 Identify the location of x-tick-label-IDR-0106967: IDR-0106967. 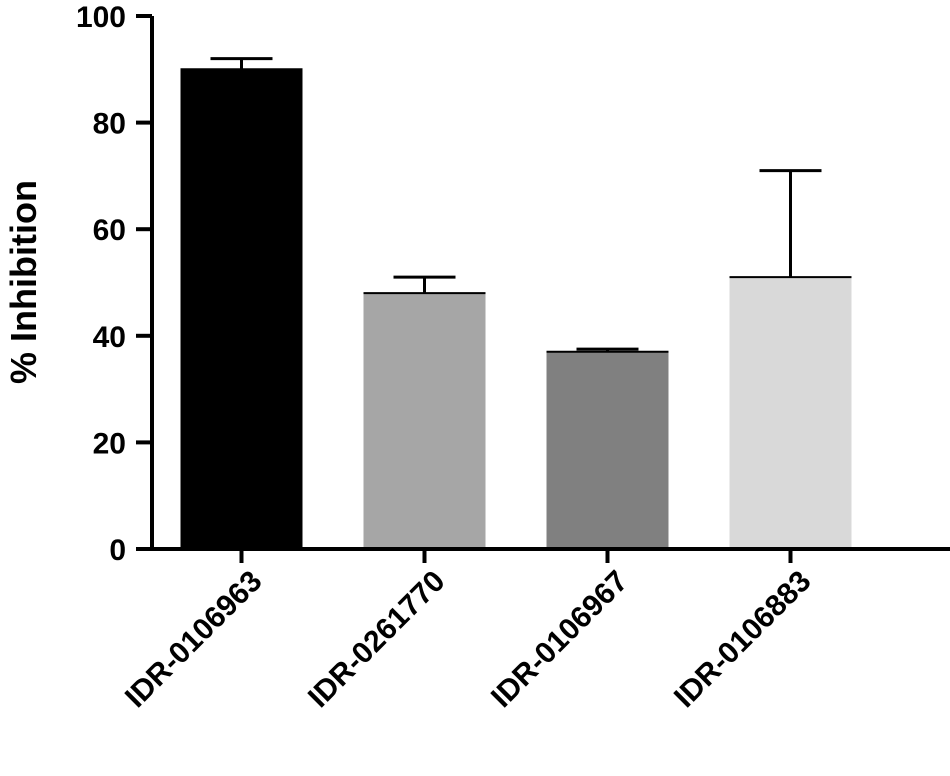
(560, 640).